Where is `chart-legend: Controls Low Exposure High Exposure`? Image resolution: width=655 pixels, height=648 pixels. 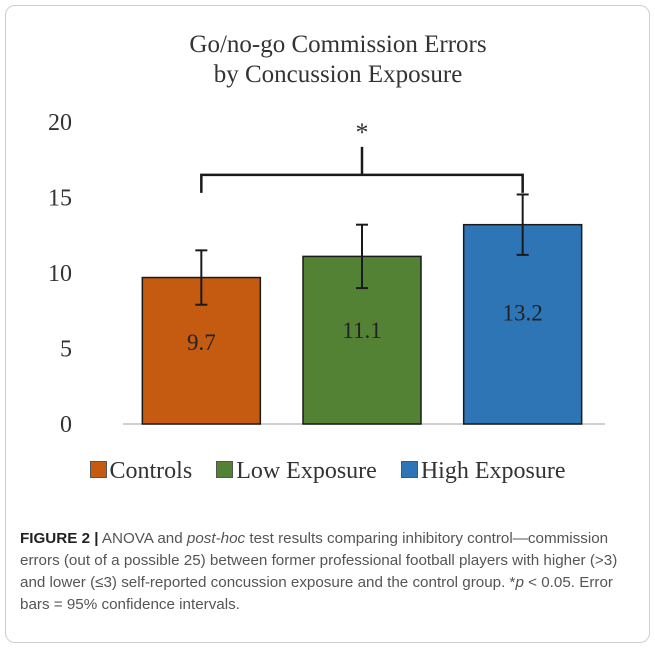 chart-legend: Controls Low Exposure High Exposure is located at coordinates (327, 471).